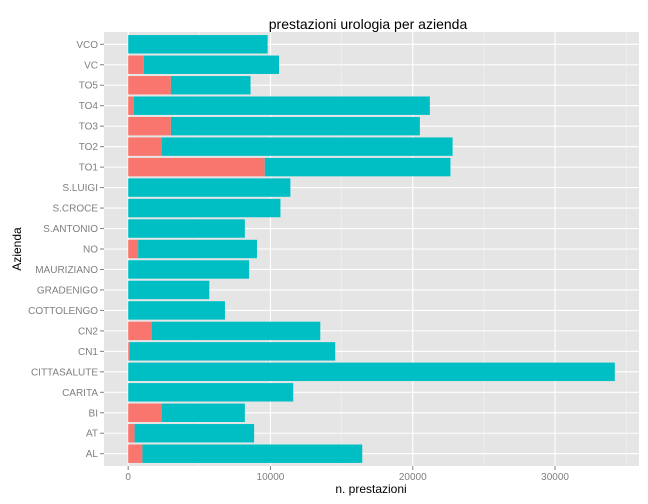 The height and width of the screenshot is (504, 648). What do you see at coordinates (64, 372) in the screenshot?
I see `y-tick-label: CITTASALUTE` at bounding box center [64, 372].